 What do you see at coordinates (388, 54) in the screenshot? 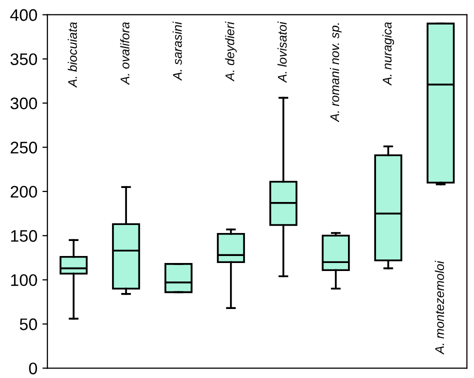
I see `x-tick-label: A. nuragica` at bounding box center [388, 54].